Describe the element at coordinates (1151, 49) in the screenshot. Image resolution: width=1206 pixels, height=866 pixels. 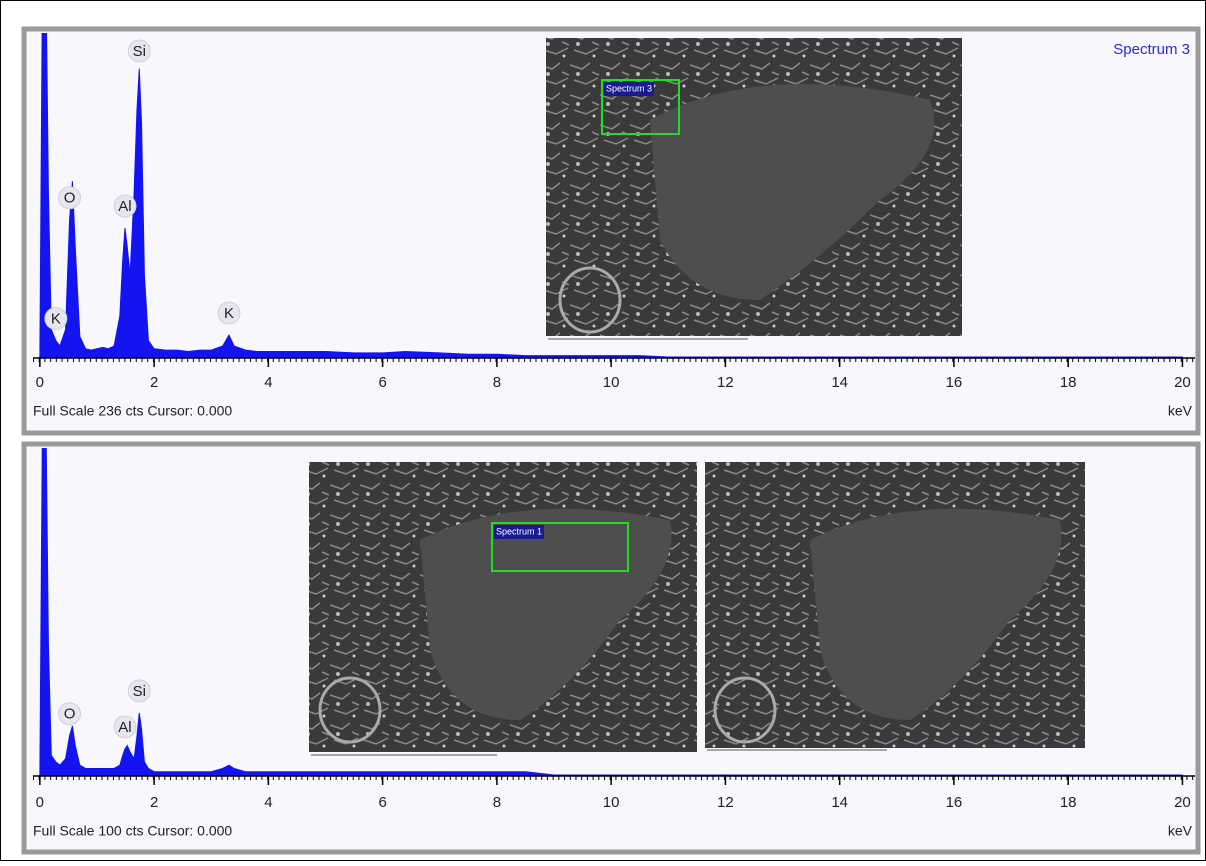
I see `spectrum-title: Spectrum 3` at that location.